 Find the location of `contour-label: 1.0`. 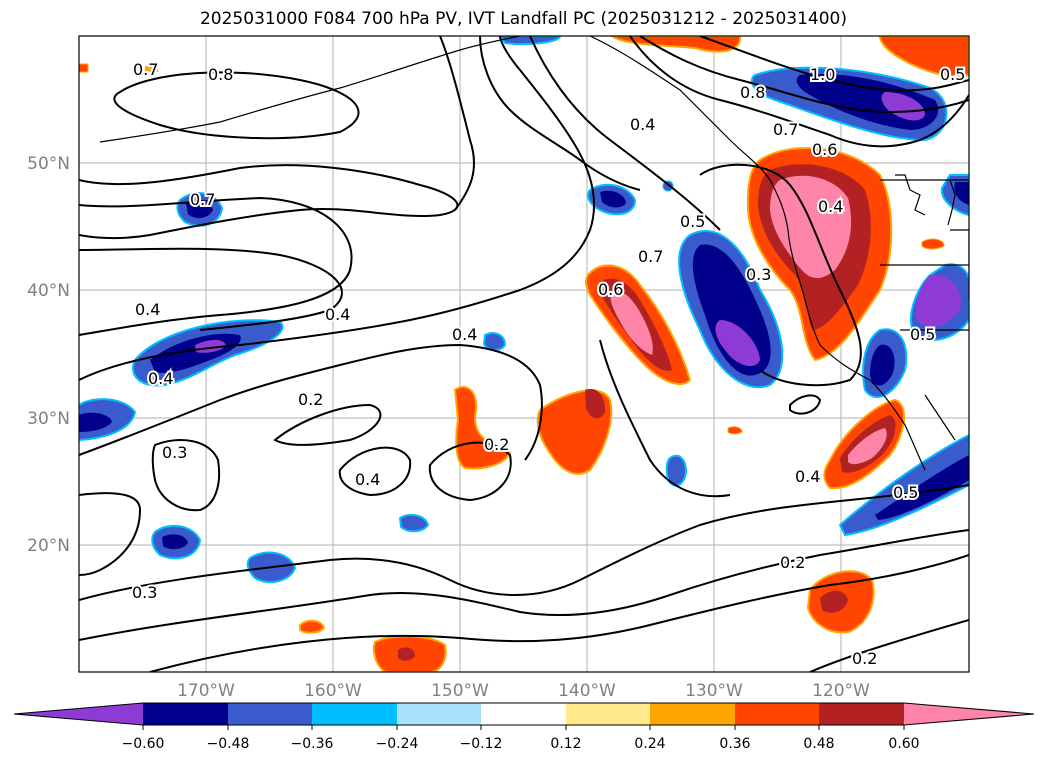

contour-label: 1.0 is located at coordinates (822, 74).